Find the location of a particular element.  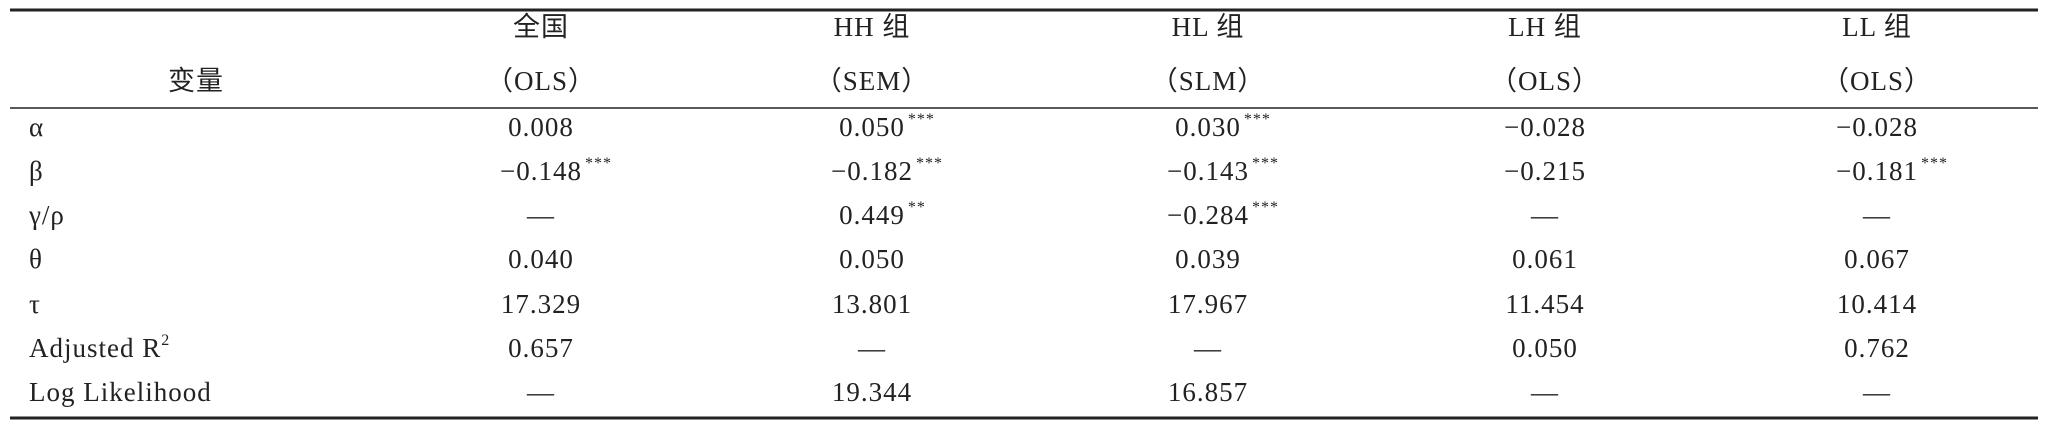

row-label: γ/ρ is located at coordinates (46, 215).